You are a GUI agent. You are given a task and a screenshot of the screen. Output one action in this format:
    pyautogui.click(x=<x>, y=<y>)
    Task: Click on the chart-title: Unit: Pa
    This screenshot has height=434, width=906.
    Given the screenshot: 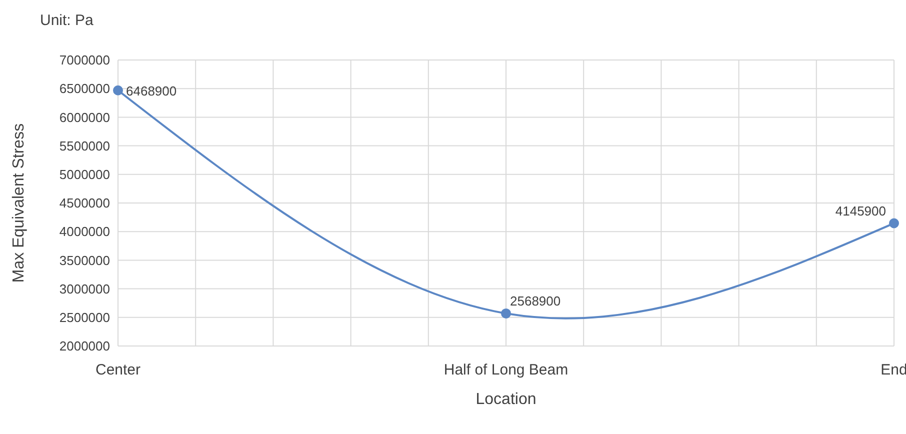 What is the action you would take?
    pyautogui.click(x=67, y=20)
    